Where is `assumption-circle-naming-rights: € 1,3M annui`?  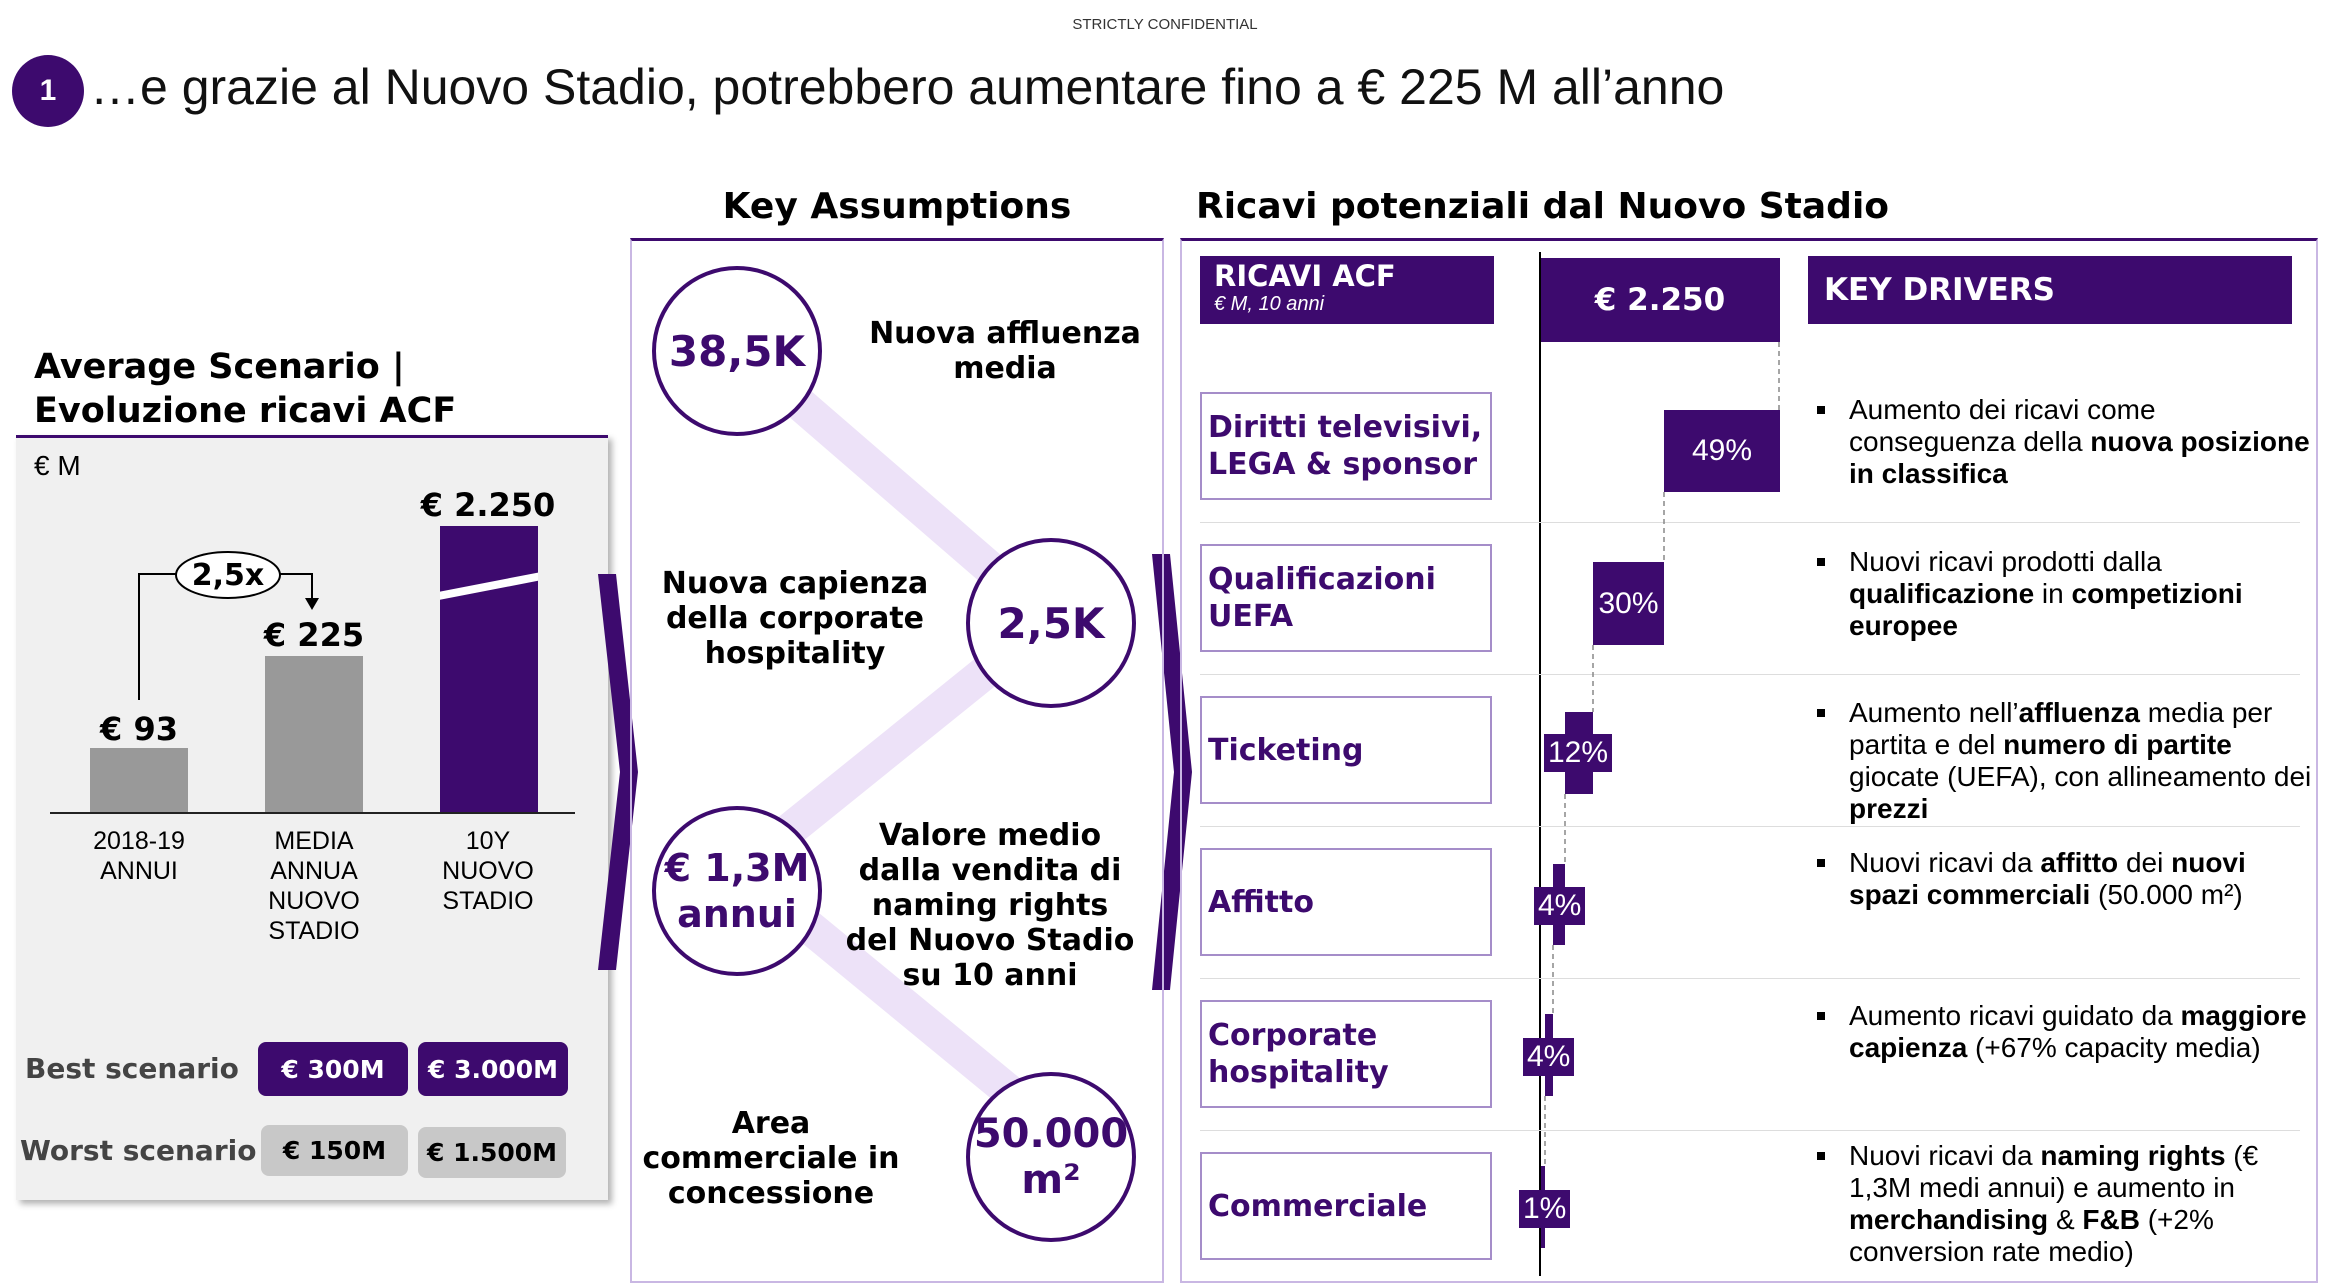
assumption-circle-naming-rights: € 1,3M annui is located at coordinates (737, 891).